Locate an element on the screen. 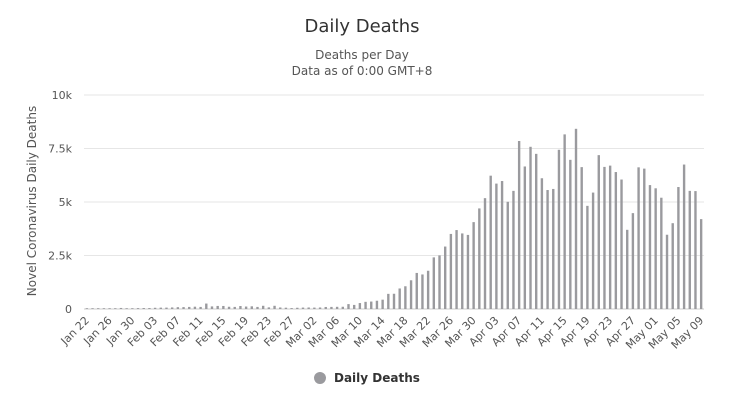  legend-label: Daily Deaths is located at coordinates (377, 378).